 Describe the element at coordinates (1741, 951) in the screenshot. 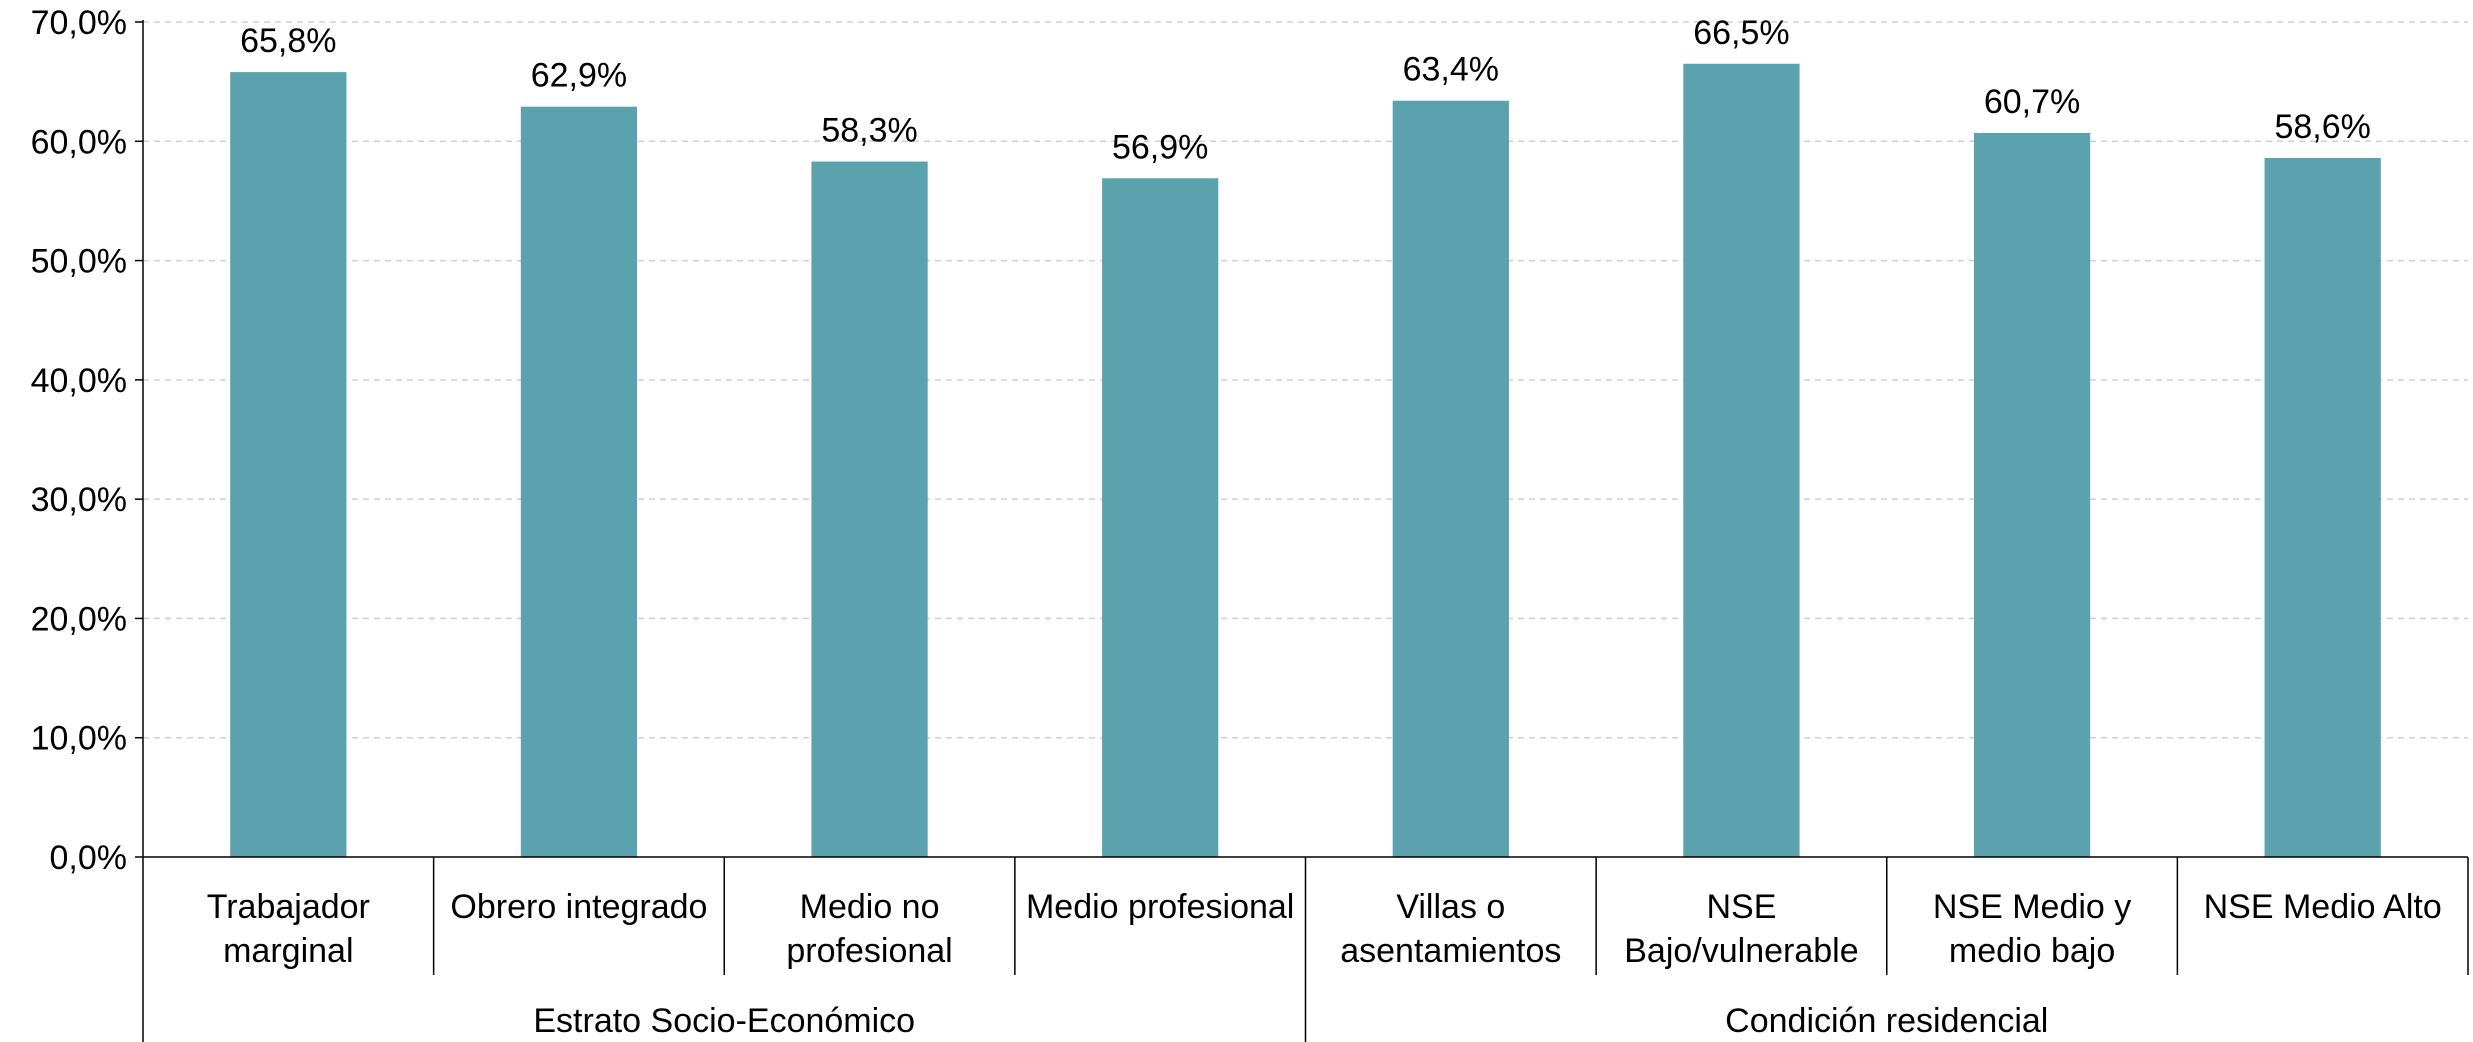

I see `category-label-line: Bajo/vulnerable` at that location.